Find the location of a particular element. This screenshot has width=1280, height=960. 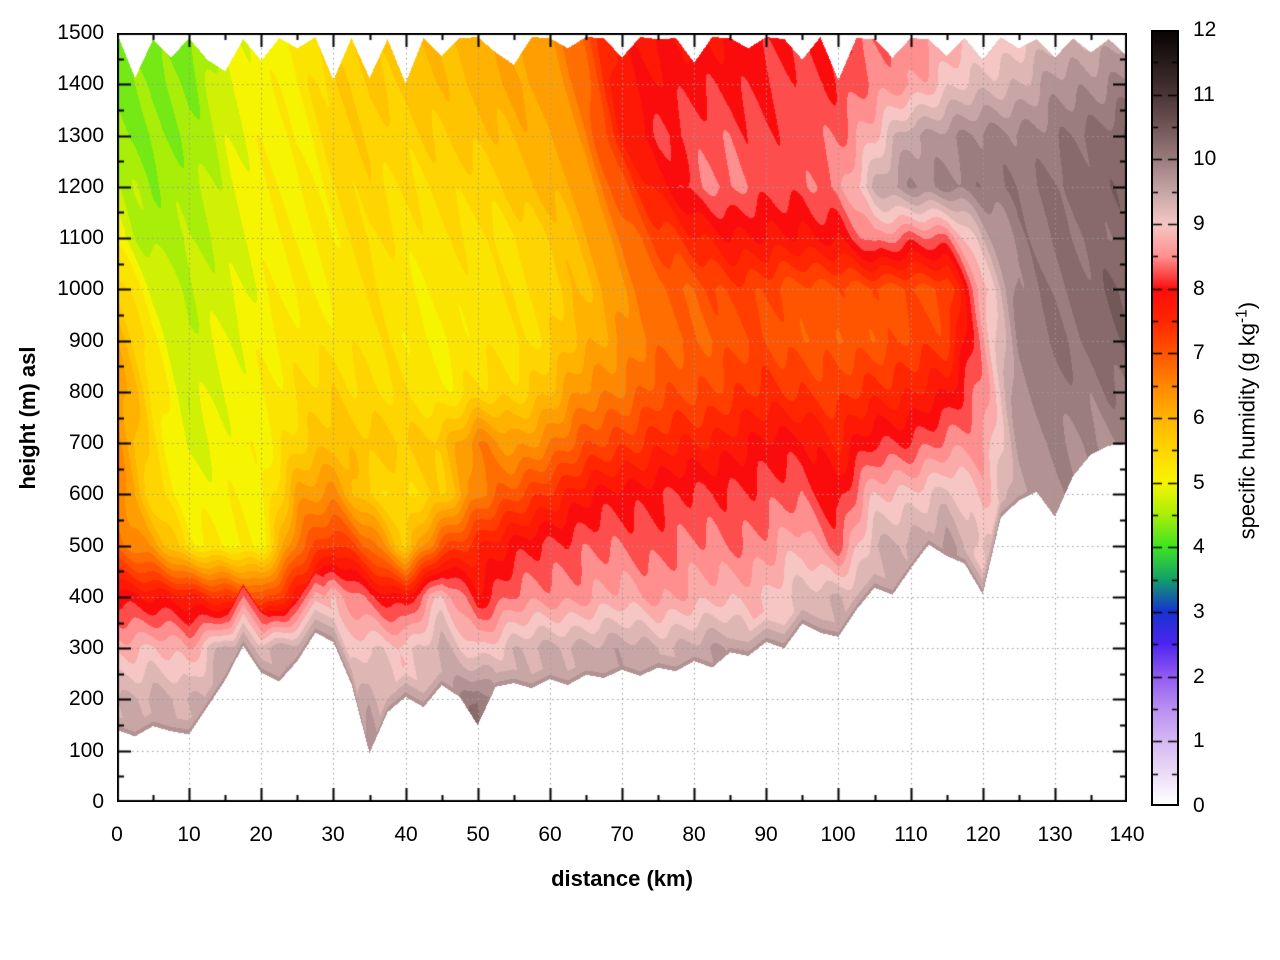

y-tick-label: 200 is located at coordinates (86, 698).